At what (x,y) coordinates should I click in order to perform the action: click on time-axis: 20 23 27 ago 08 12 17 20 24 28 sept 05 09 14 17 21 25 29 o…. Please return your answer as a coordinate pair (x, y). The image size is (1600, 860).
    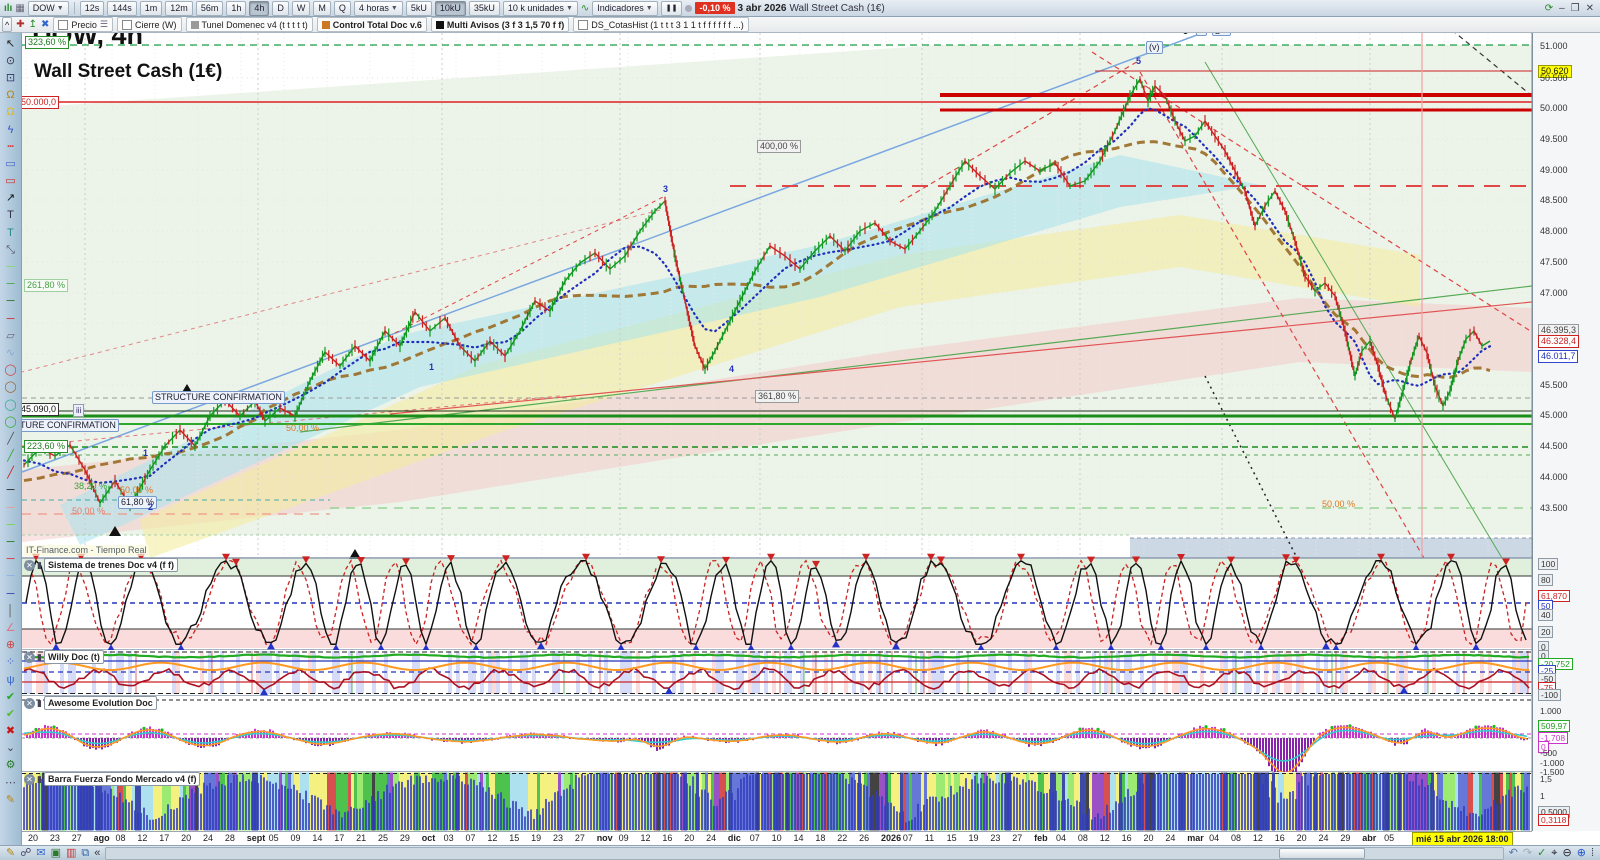
    Looking at the image, I should click on (777, 838).